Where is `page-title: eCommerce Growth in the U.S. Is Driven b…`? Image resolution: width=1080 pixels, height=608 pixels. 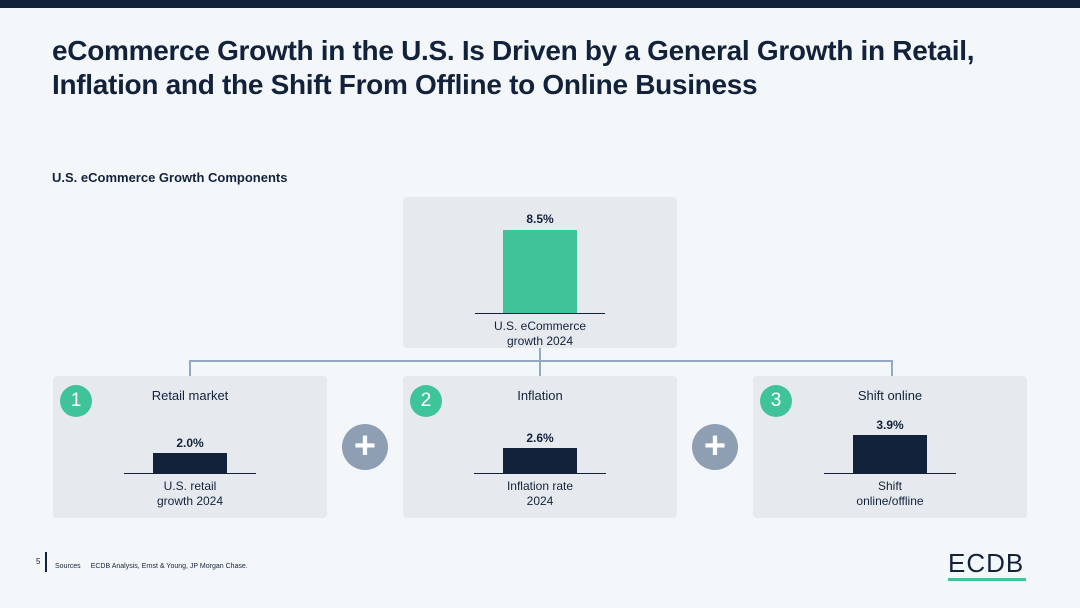 page-title: eCommerce Growth in the U.S. Is Driven b… is located at coordinates (513, 67).